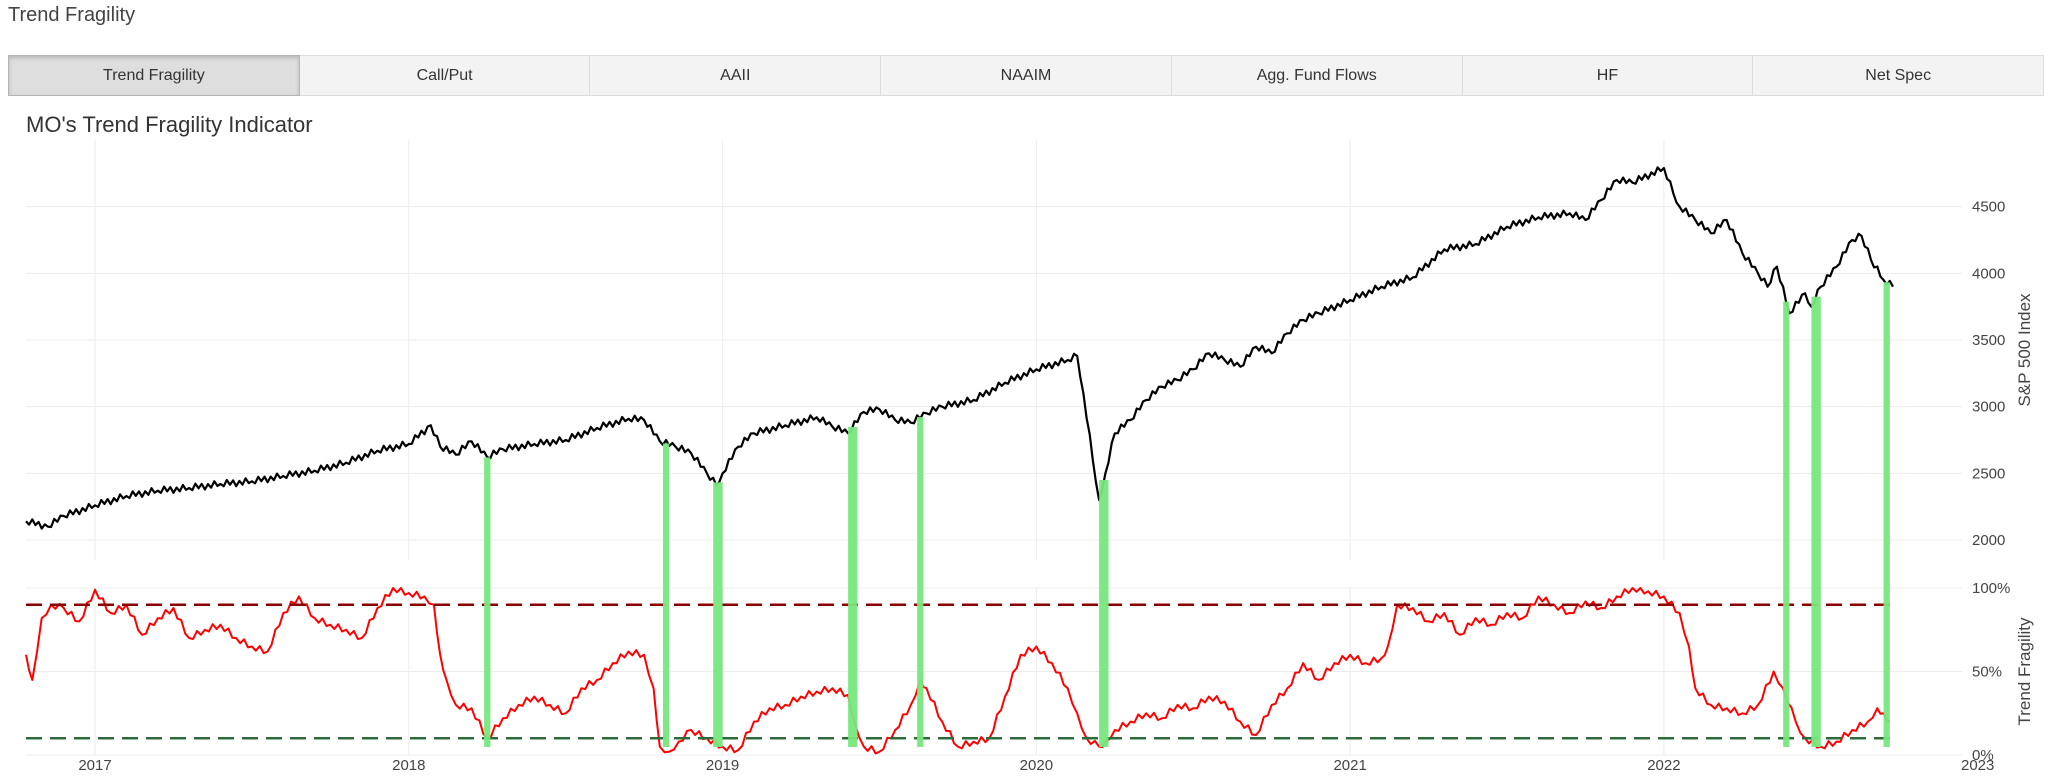 This screenshot has height=782, width=2048. What do you see at coordinates (408, 765) in the screenshot?
I see `x-tick-label: 2018` at bounding box center [408, 765].